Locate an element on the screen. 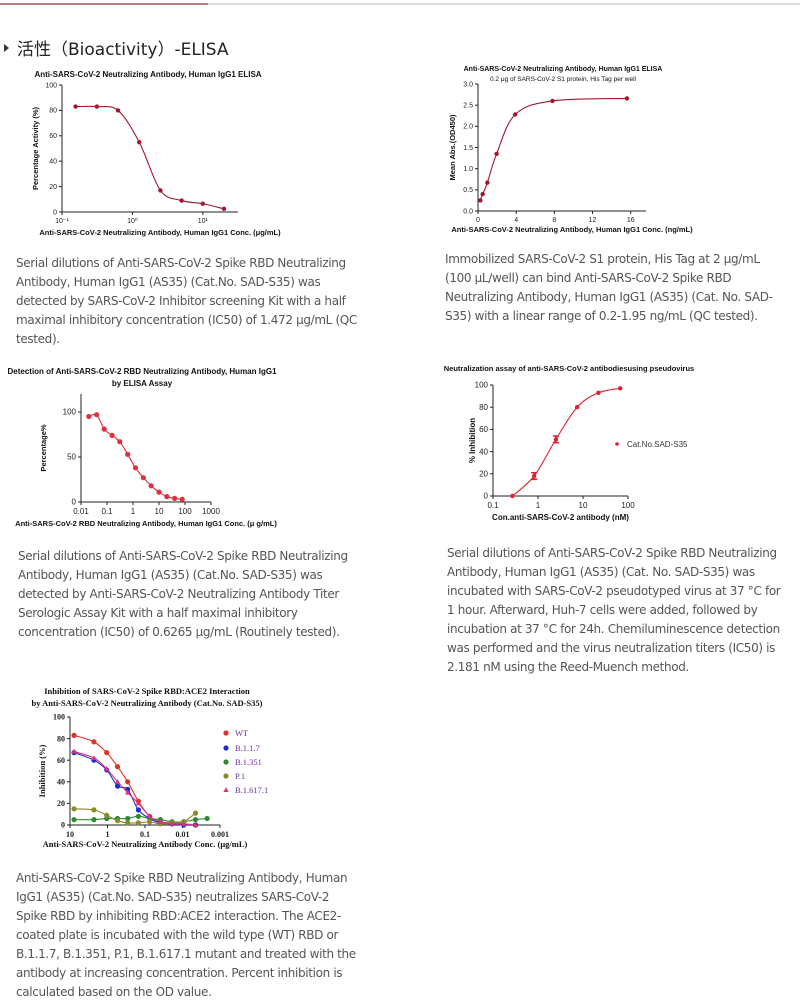  description-line: 2.181 nM using the Reed-Muench method. is located at coordinates (568, 667).